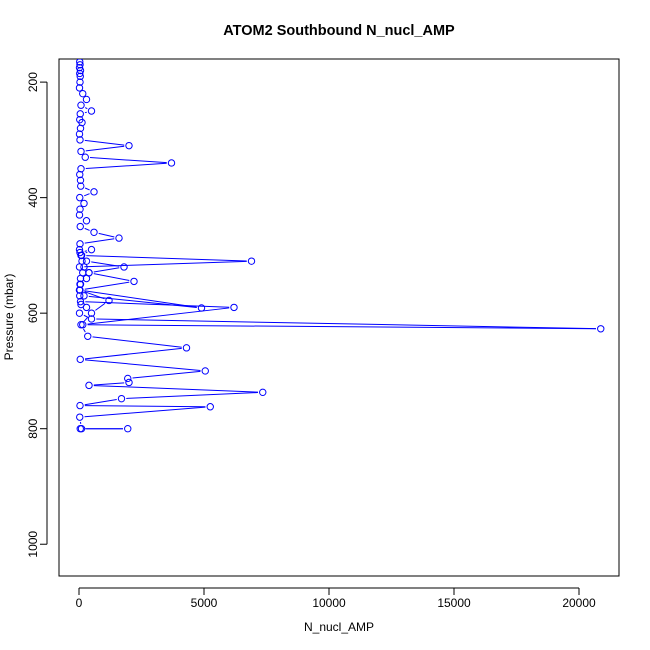 Image resolution: width=650 pixels, height=650 pixels. What do you see at coordinates (329, 603) in the screenshot?
I see `x-tick-label: 10000` at bounding box center [329, 603].